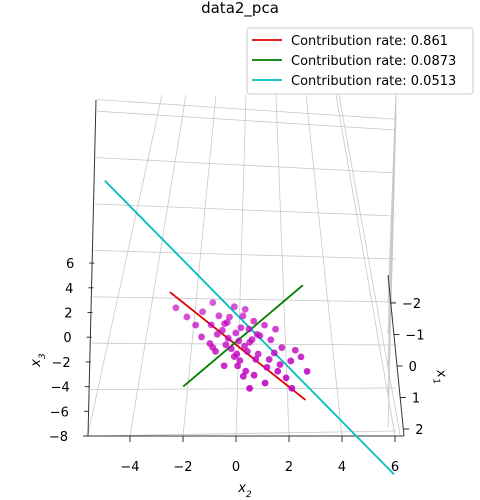 The width and height of the screenshot is (480, 500). Describe the element at coordinates (182, 467) in the screenshot. I see `x2-tick-label: −2` at that location.